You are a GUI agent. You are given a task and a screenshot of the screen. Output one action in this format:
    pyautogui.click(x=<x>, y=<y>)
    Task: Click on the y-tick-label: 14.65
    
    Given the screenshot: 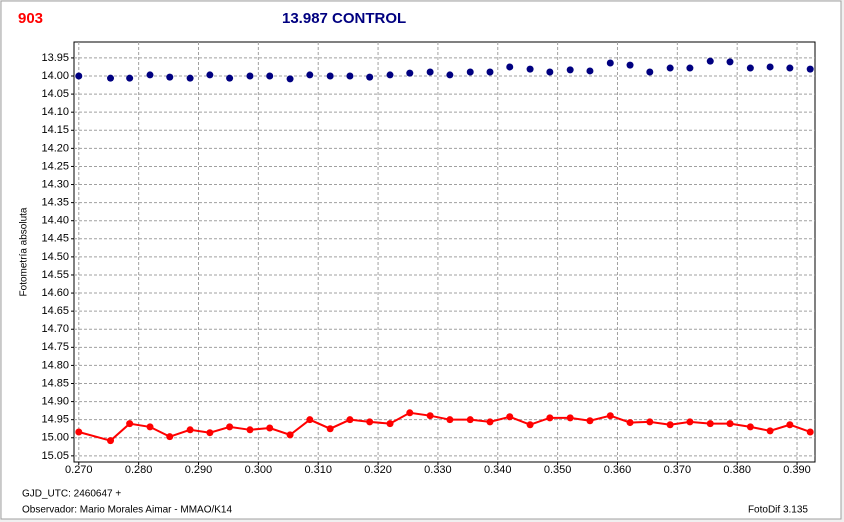 What is the action you would take?
    pyautogui.click(x=55, y=311)
    